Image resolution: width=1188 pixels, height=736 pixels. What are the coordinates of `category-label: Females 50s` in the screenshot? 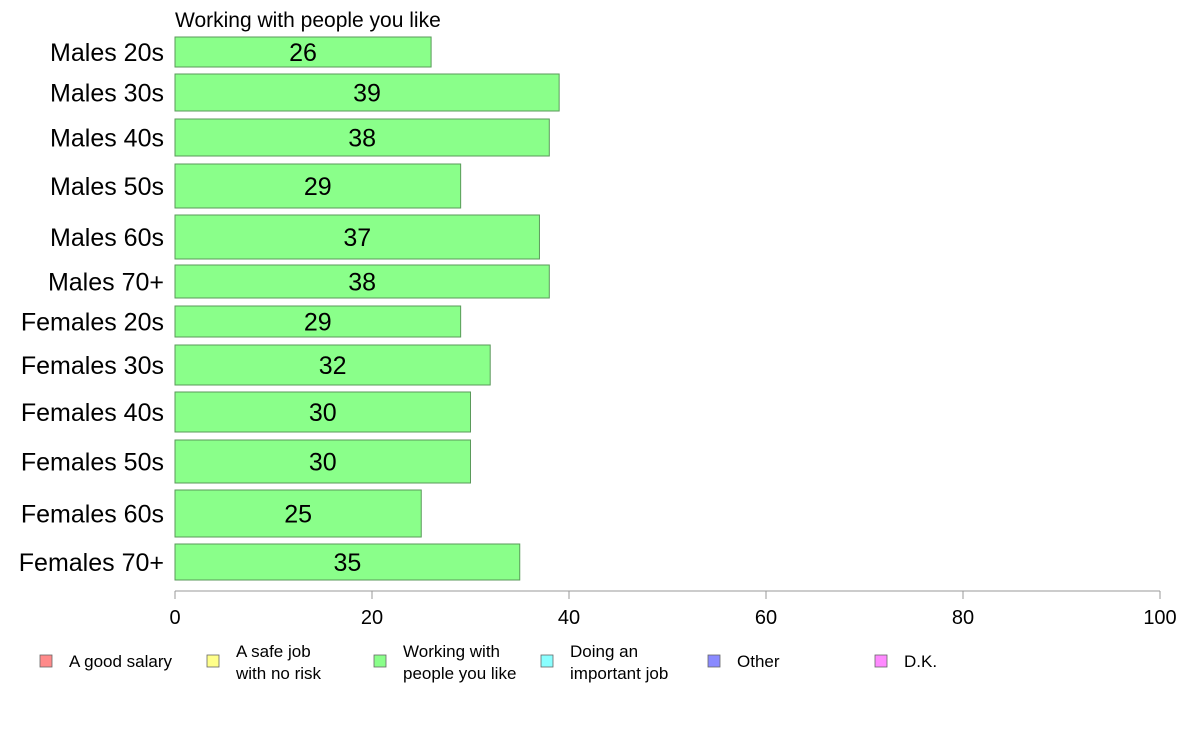 It's located at (92, 463).